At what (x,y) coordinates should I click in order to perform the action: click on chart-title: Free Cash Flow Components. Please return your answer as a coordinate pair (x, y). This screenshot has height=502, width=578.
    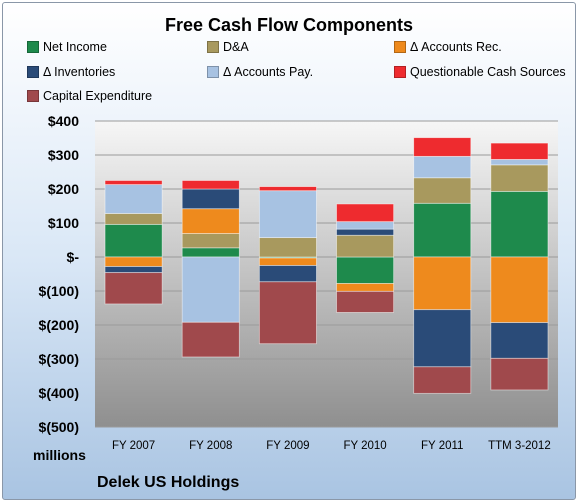
    Looking at the image, I should click on (289, 25).